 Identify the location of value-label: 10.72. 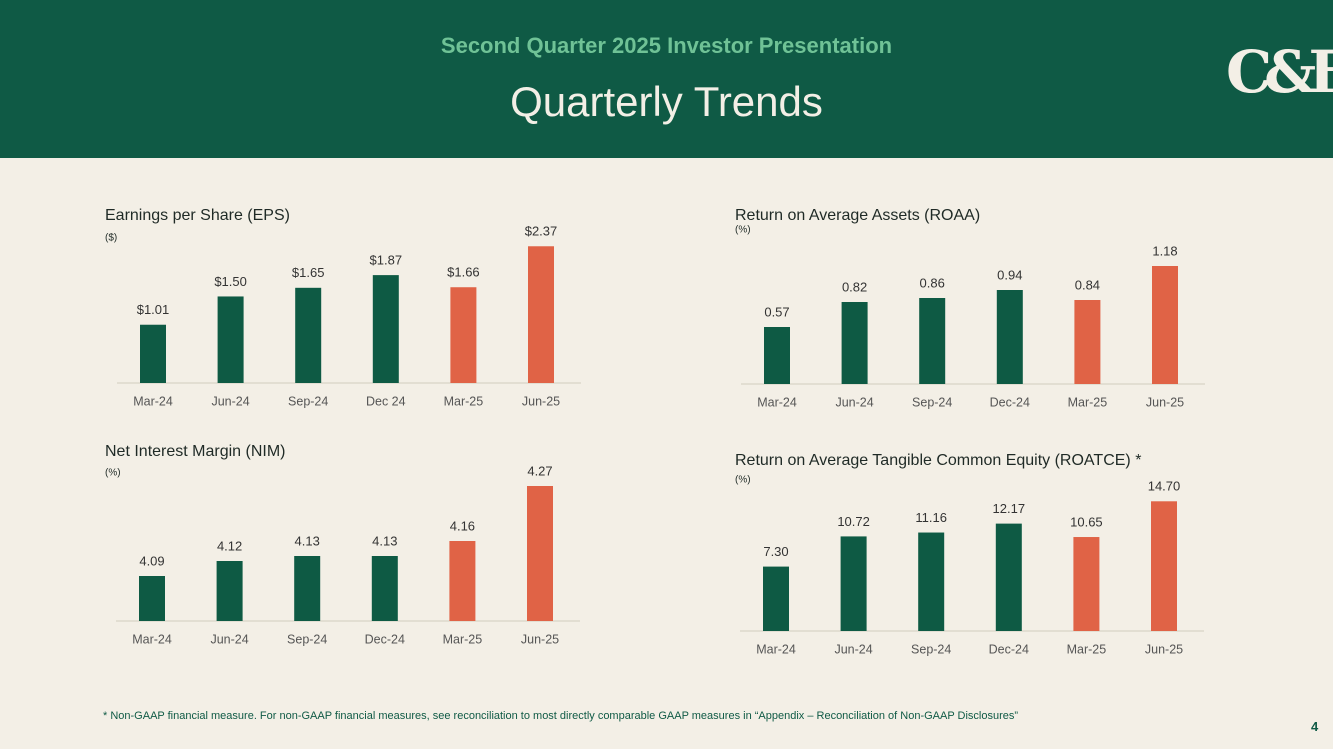
(853, 521).